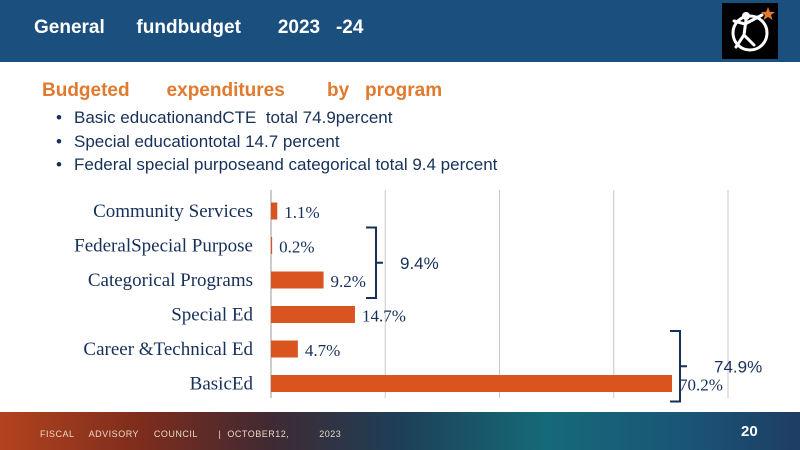 This screenshot has height=450, width=800. What do you see at coordinates (400, 431) in the screenshot?
I see `footer-bar` at bounding box center [400, 431].